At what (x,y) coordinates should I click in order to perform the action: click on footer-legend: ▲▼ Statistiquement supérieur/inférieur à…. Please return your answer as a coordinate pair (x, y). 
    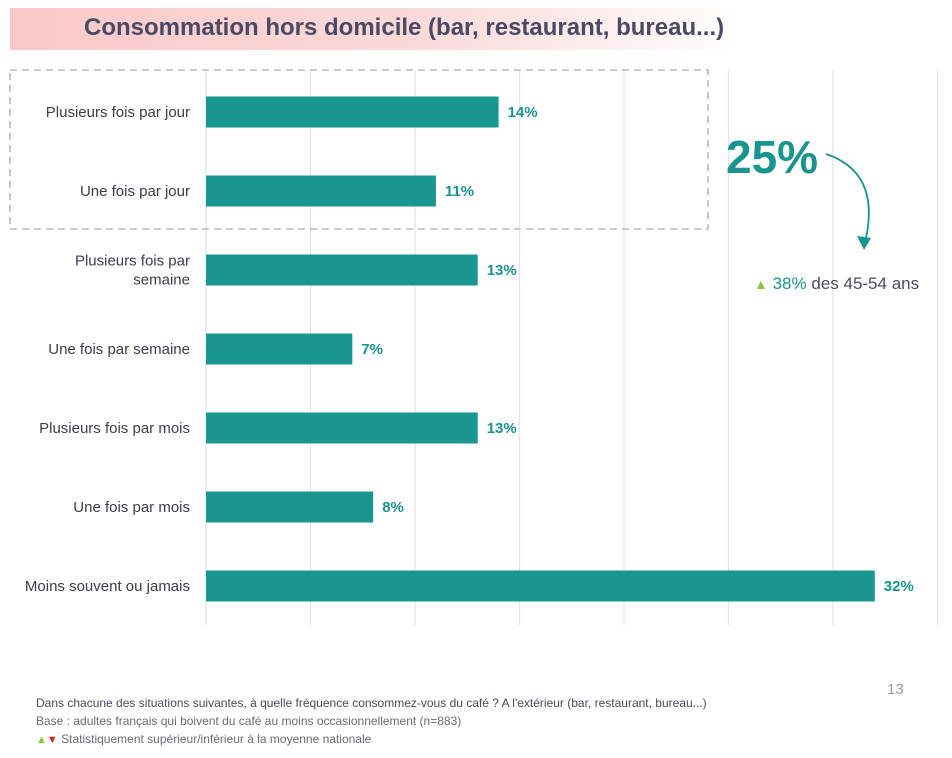
    Looking at the image, I should click on (371, 739).